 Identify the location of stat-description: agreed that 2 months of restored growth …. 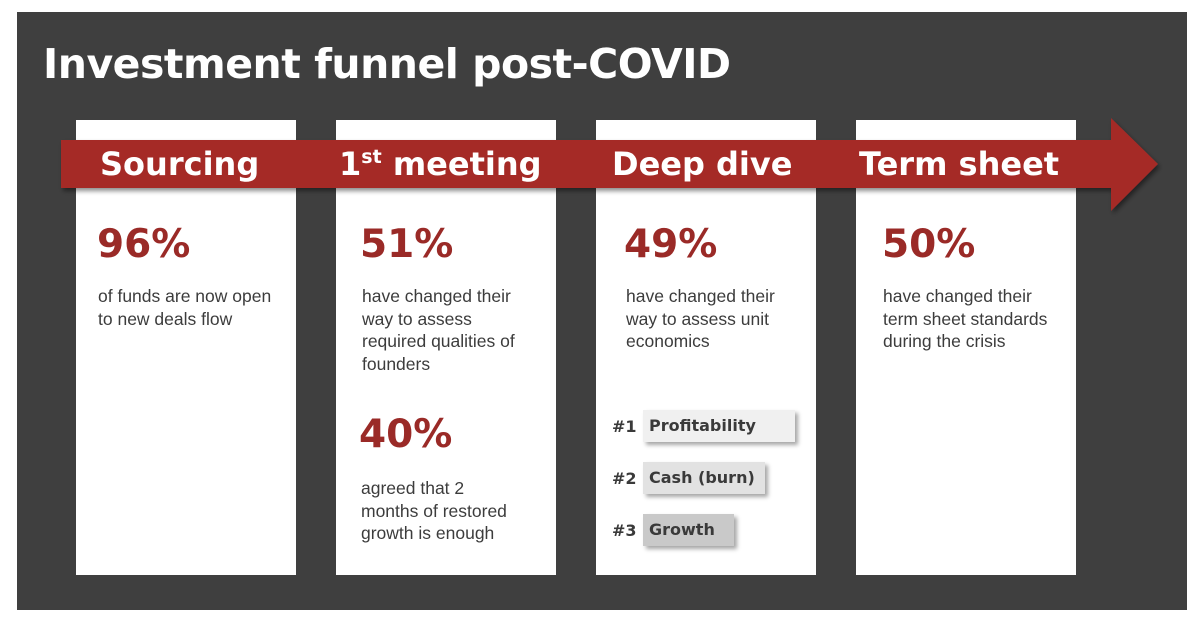
(434, 511).